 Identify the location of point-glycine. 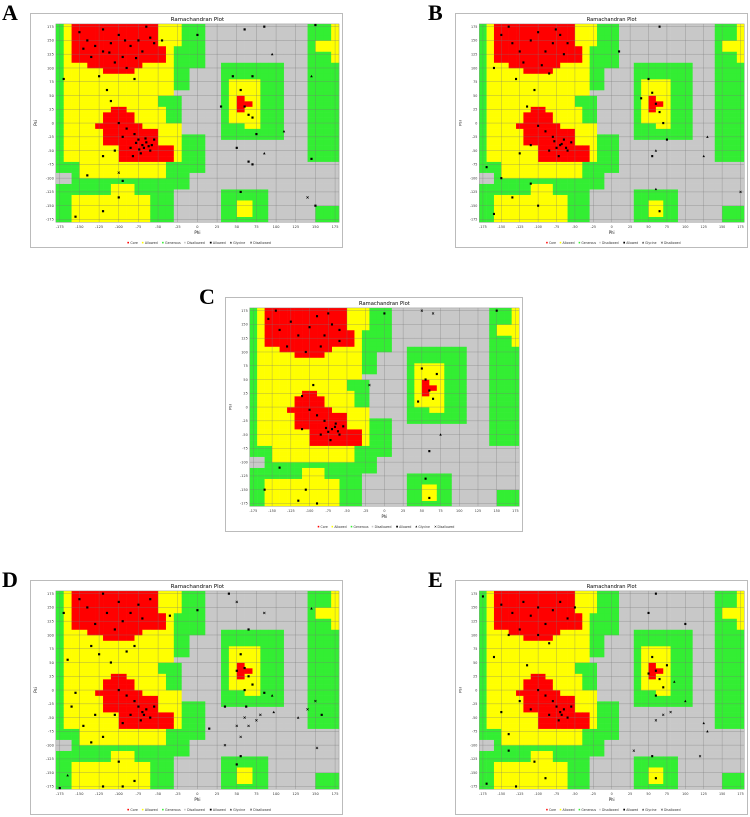
(440, 434).